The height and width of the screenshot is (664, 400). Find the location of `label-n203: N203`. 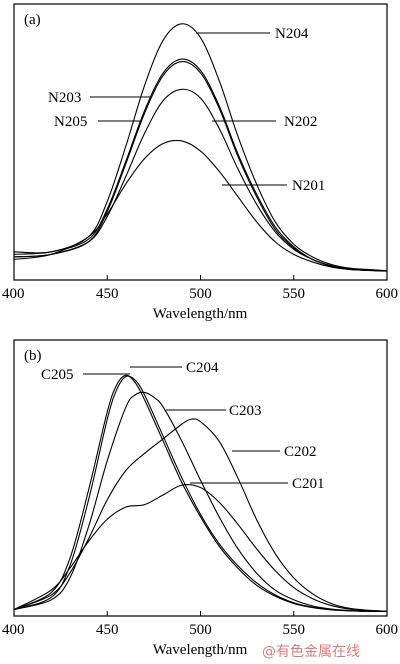

label-n203: N203 is located at coordinates (64, 98).